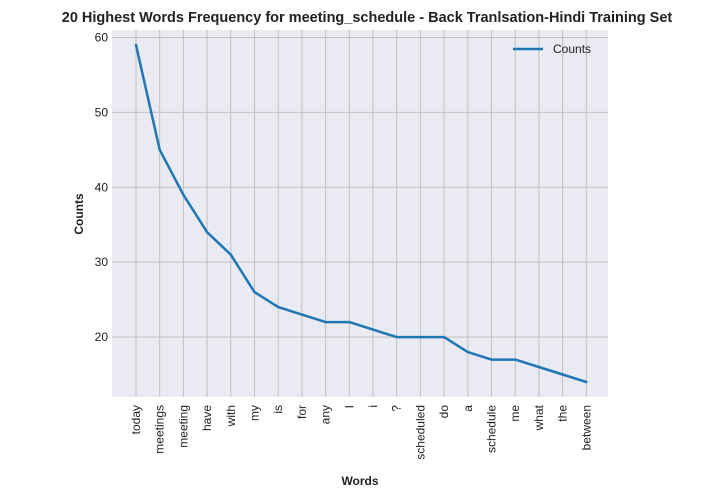  What do you see at coordinates (444, 412) in the screenshot?
I see `x-tick-label: do` at bounding box center [444, 412].